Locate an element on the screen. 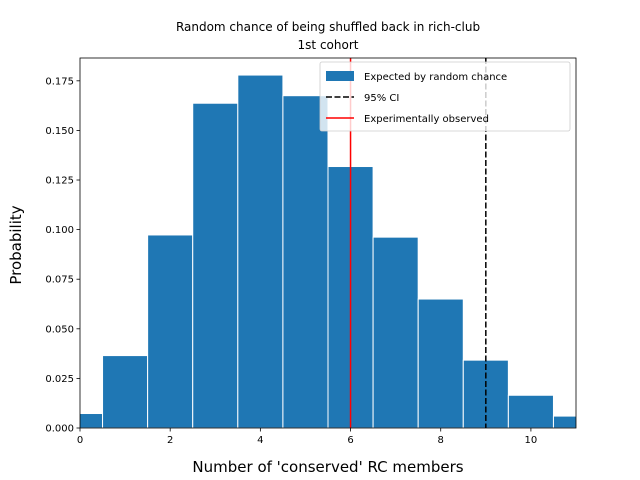 The height and width of the screenshot is (480, 640). chart-subtitle: 1st cohort is located at coordinates (328, 45).